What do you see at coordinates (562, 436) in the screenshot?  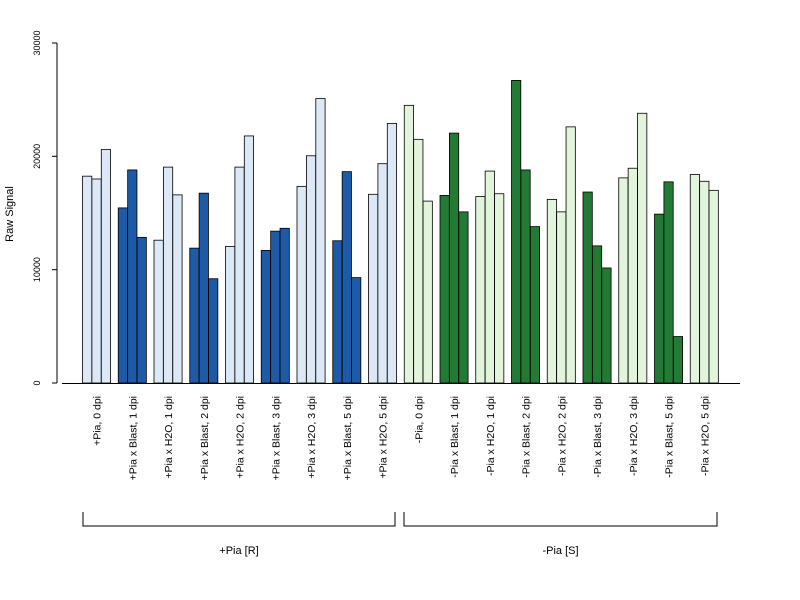 I see `category-label: -Pia x H2O, 2 dpi` at bounding box center [562, 436].